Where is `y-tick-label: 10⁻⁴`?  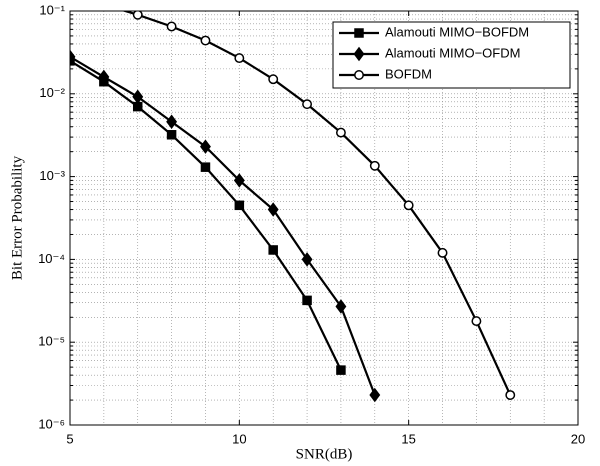 y-tick-label: 10⁻⁴ is located at coordinates (51, 258).